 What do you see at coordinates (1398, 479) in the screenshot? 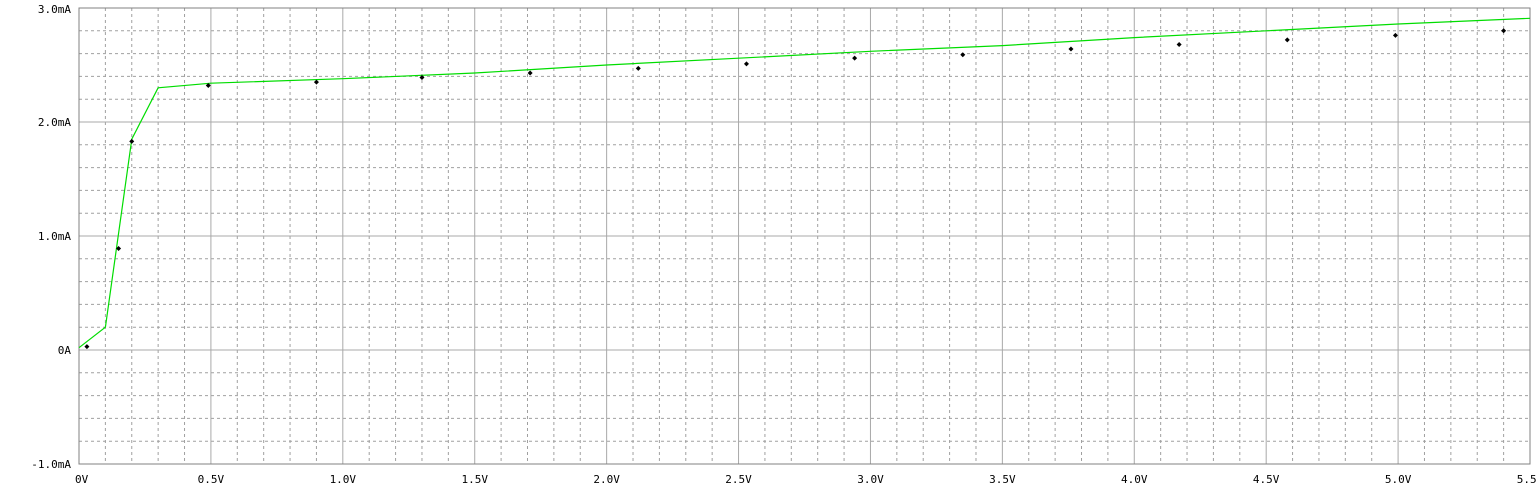
I see `x-tick-label: 5.0V` at bounding box center [1398, 479].